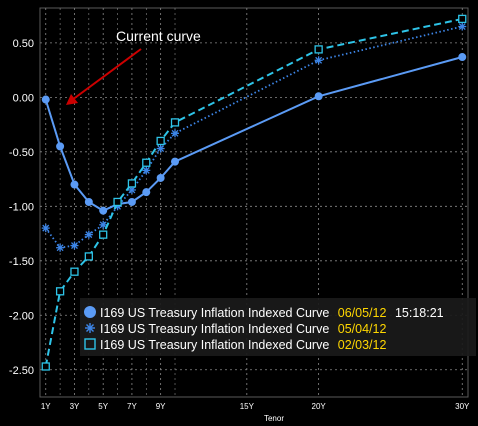 Image resolution: width=478 pixels, height=426 pixels. Describe the element at coordinates (106, 74) in the screenshot. I see `annotation-arrow` at that location.